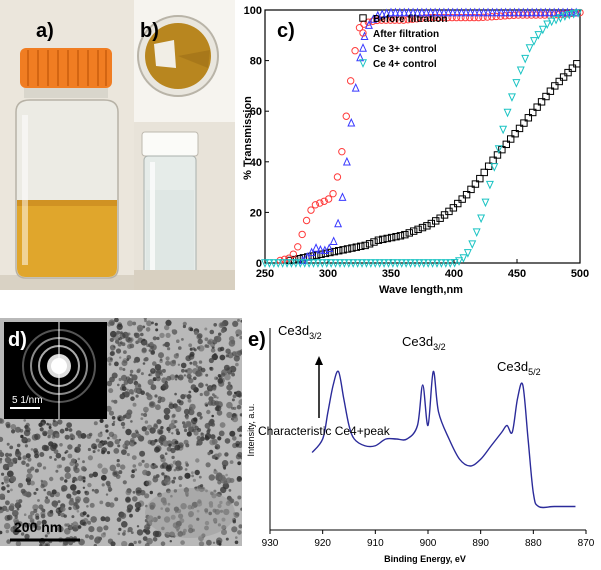 The height and width of the screenshot is (570, 601). I want to click on chart-c-xtick: 450, so click(517, 274).